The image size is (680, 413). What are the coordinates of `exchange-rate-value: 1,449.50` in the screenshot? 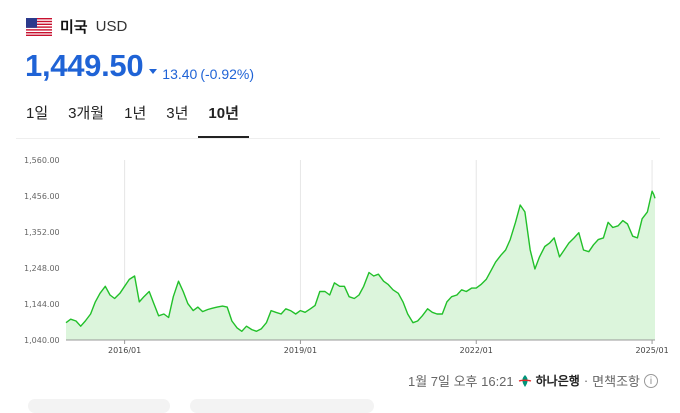 It's located at (84, 65).